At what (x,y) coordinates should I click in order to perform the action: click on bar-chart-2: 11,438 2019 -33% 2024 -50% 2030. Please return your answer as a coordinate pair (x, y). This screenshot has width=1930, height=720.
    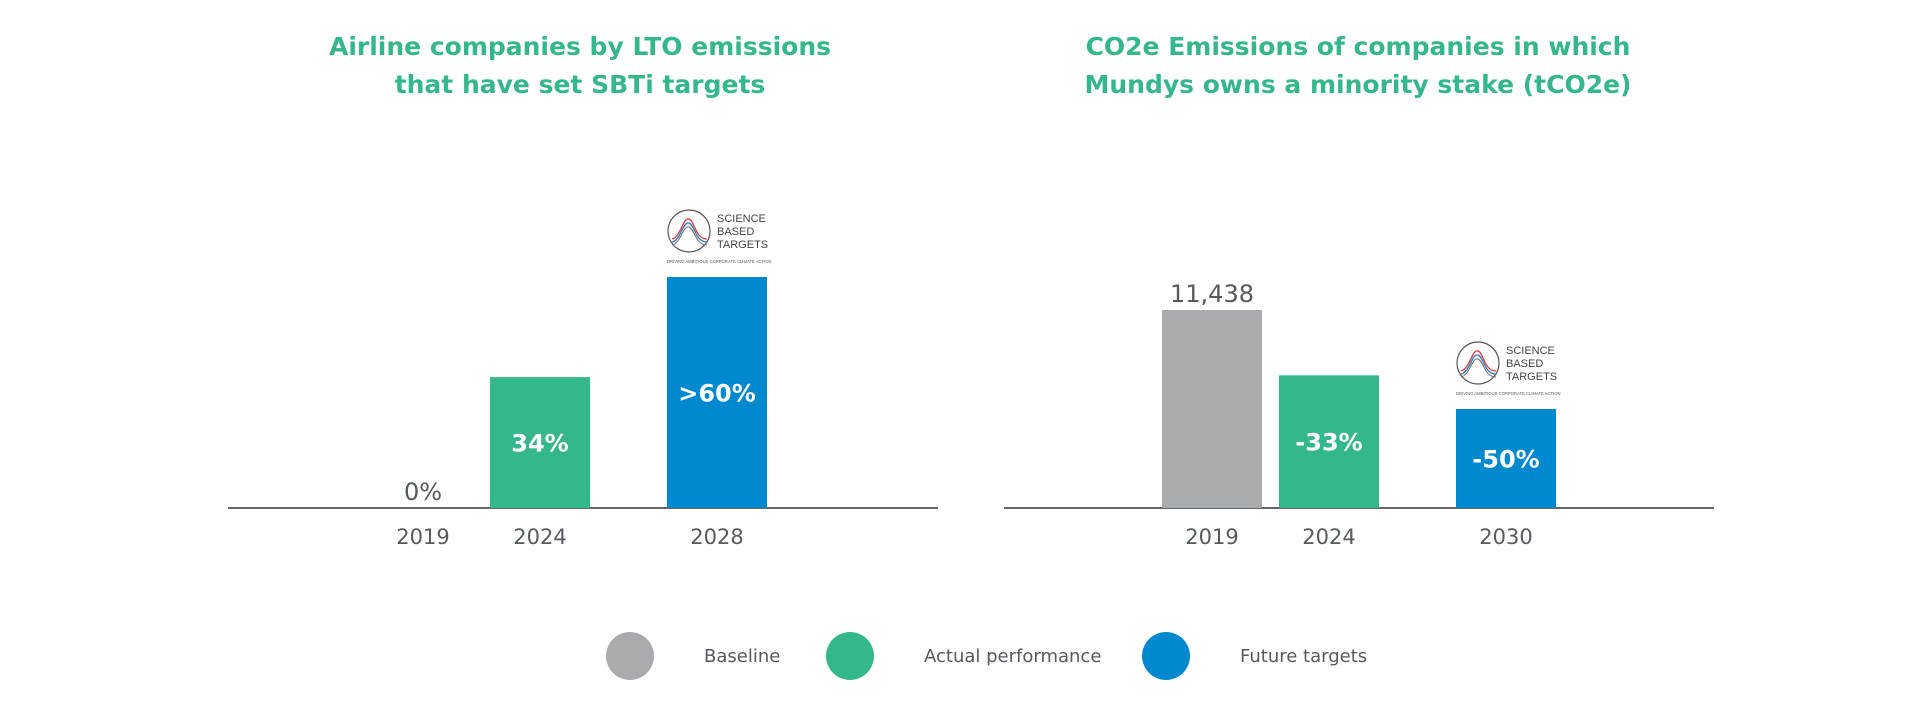
    Looking at the image, I should click on (1359, 414).